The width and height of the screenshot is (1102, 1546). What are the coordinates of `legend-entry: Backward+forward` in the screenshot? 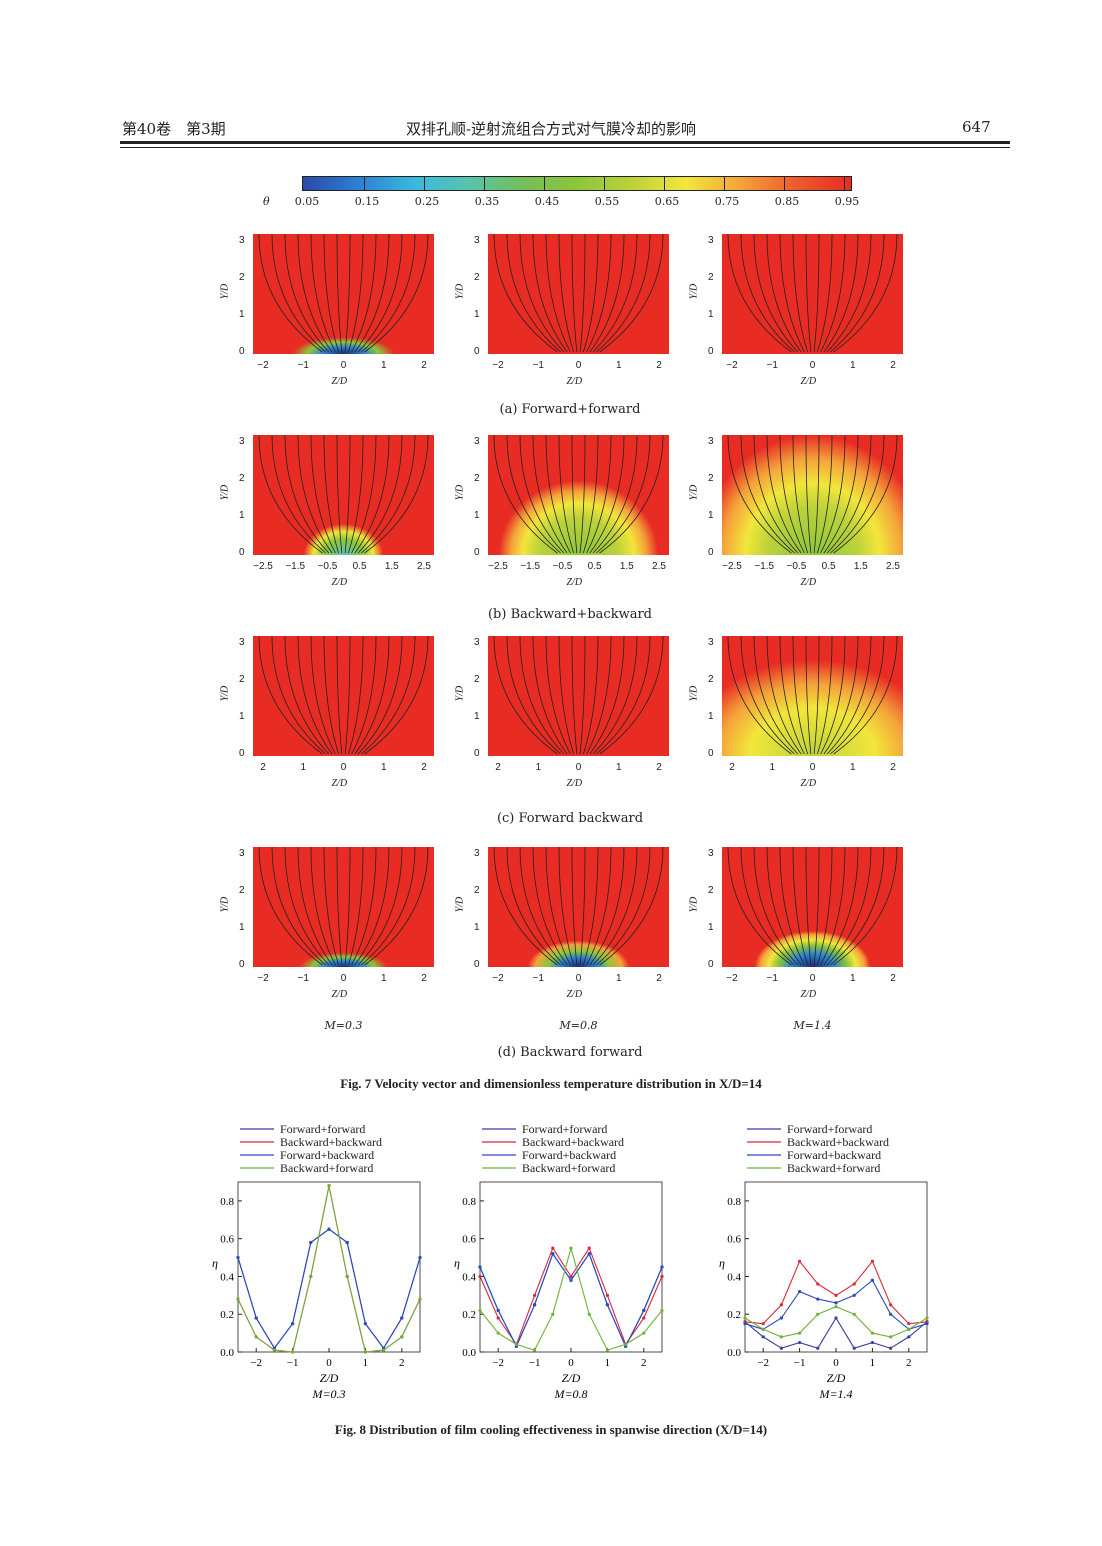 It's located at (568, 1168).